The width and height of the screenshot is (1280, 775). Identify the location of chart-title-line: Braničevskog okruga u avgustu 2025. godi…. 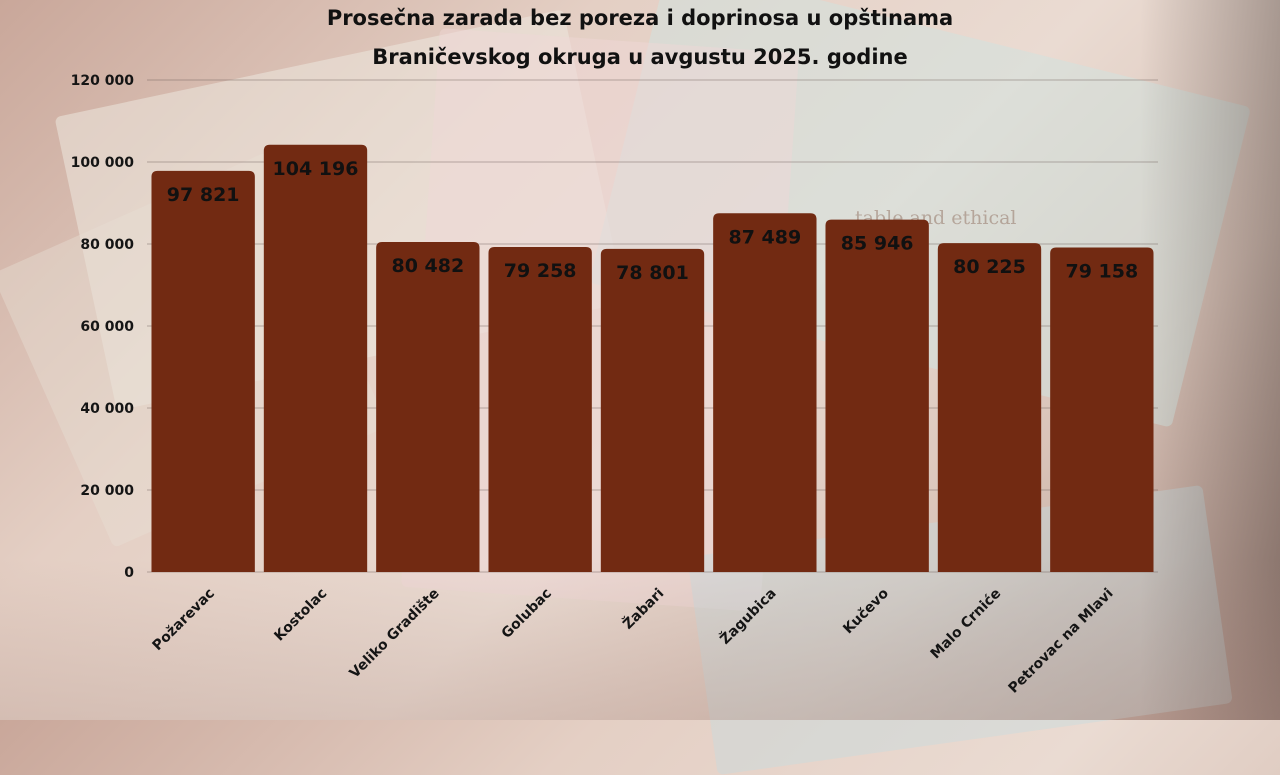
(639, 57).